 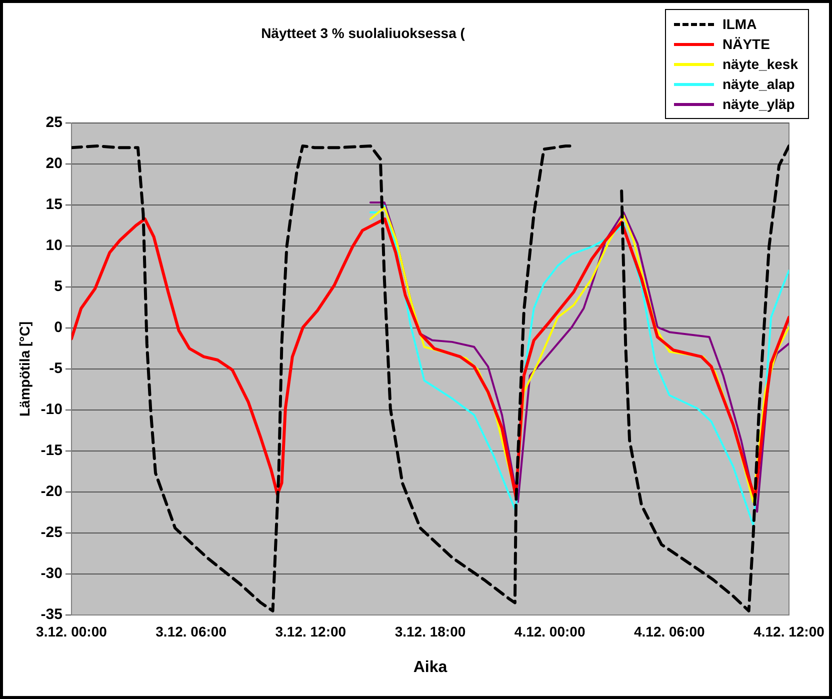 I want to click on legend-label: näyte_yläp, so click(x=758, y=104).